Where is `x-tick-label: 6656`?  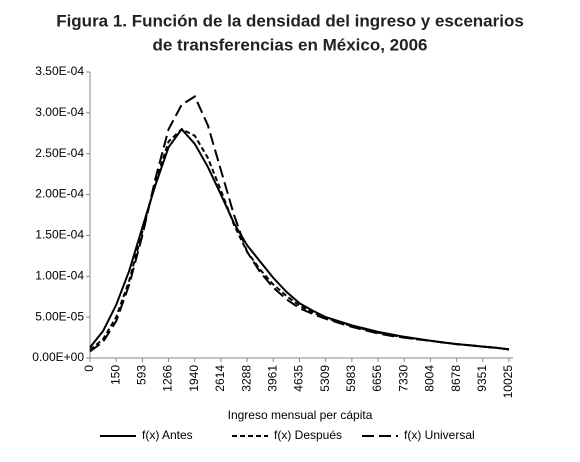 x-tick-label: 6656 is located at coordinates (377, 378).